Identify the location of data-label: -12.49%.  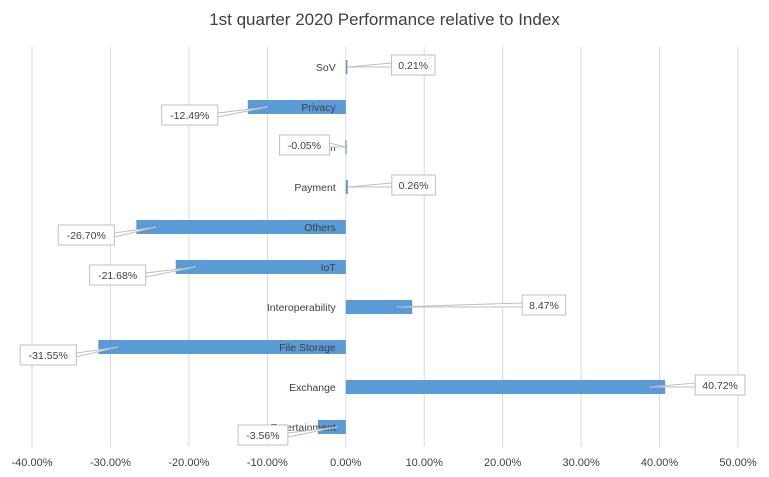
(189, 116).